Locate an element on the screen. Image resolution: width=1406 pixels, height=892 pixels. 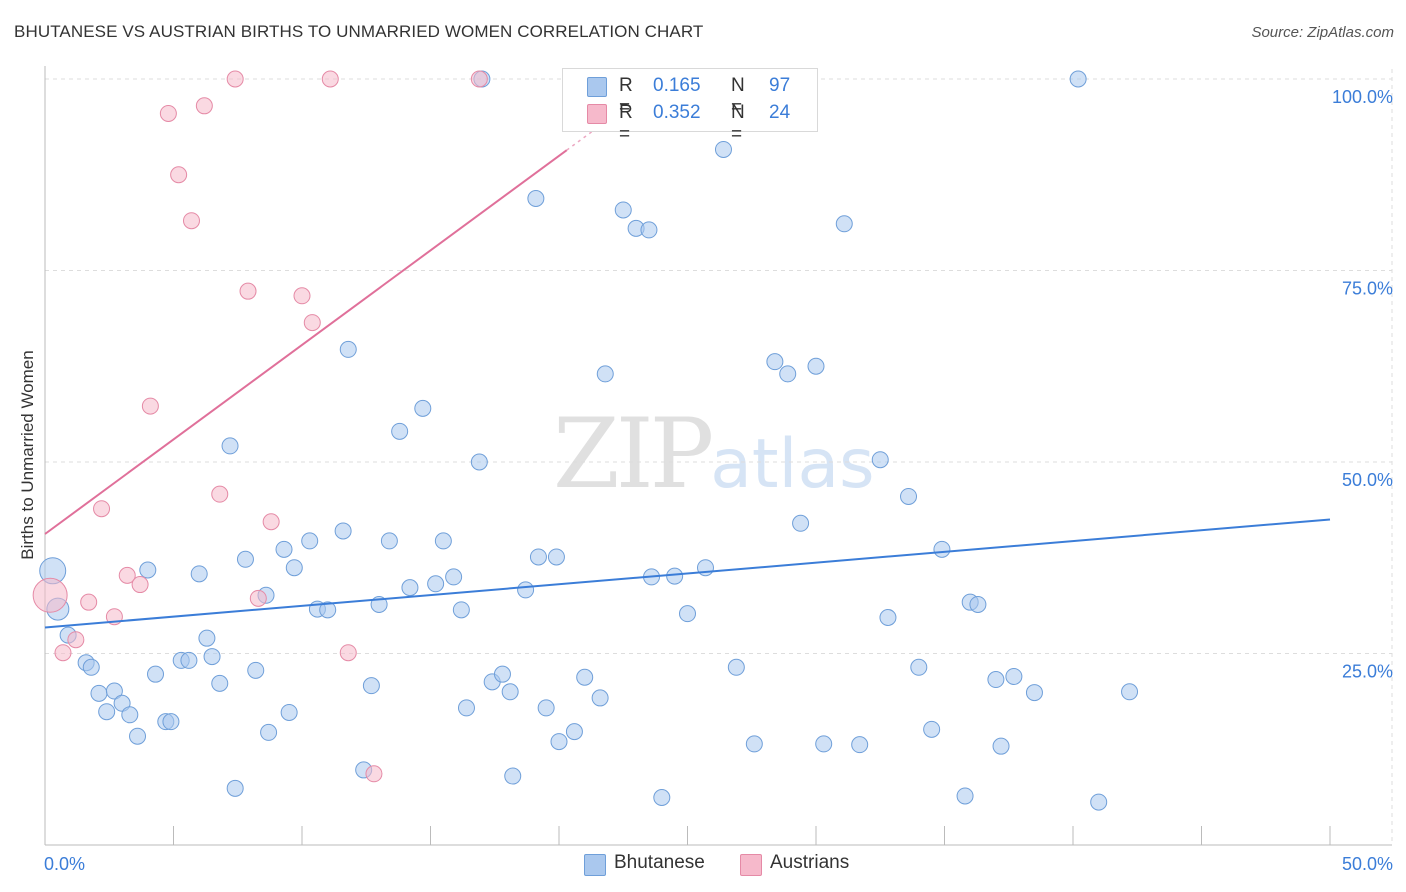
n-label: N = is located at coordinates (738, 96).